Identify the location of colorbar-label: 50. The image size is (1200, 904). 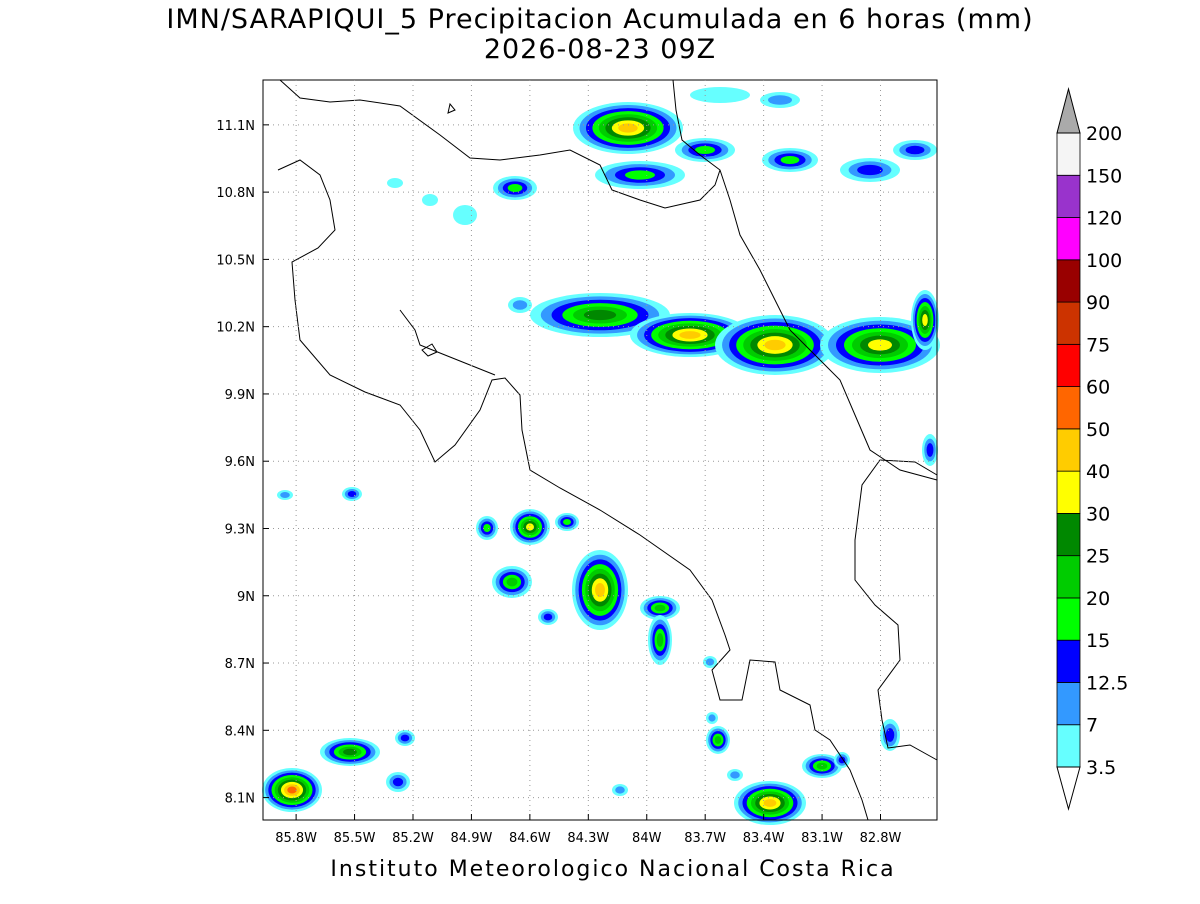
(1098, 430).